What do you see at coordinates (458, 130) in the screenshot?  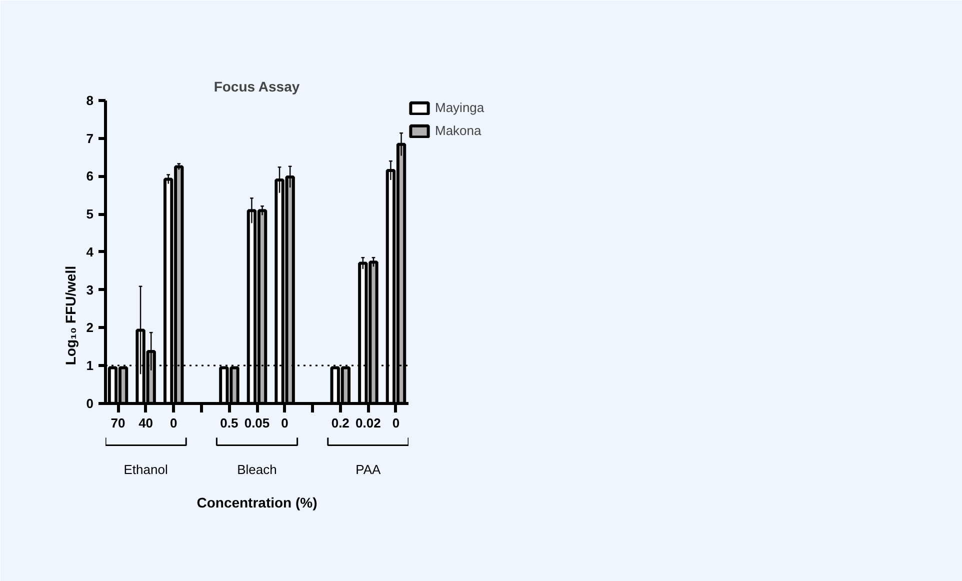 I see `legend-label: Makona` at bounding box center [458, 130].